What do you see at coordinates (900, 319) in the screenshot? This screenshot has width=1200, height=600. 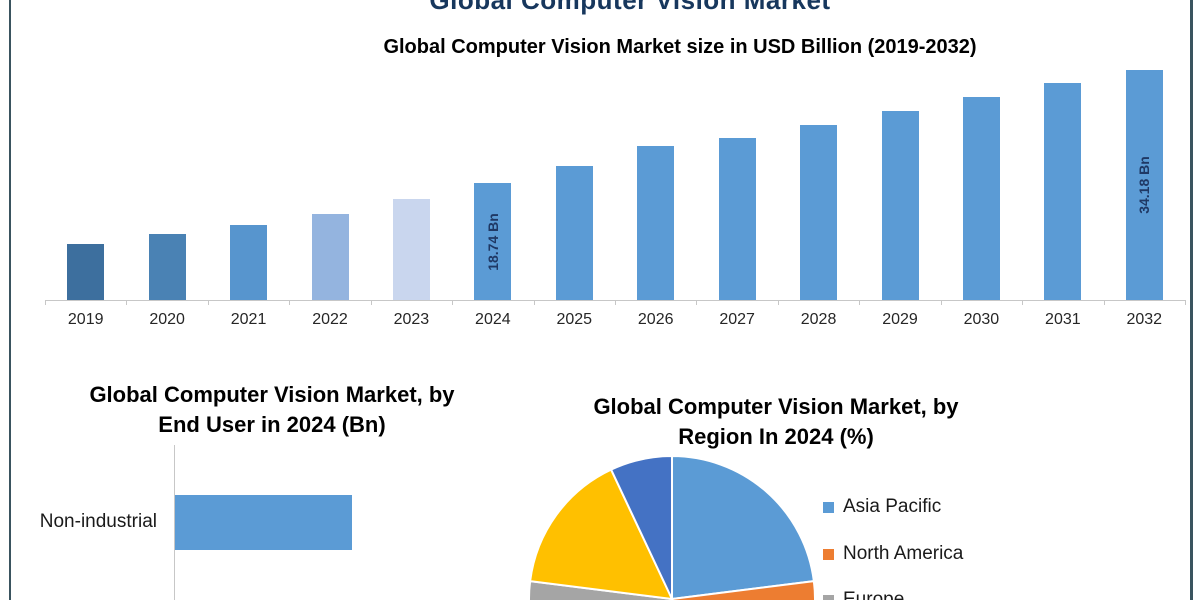 I see `x-label-2029: 2029` at bounding box center [900, 319].